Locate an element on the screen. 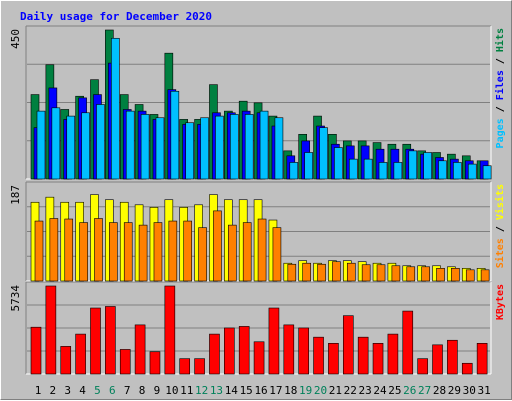  panel-visits-legend: Sites / Visits is located at coordinates (500, 226).